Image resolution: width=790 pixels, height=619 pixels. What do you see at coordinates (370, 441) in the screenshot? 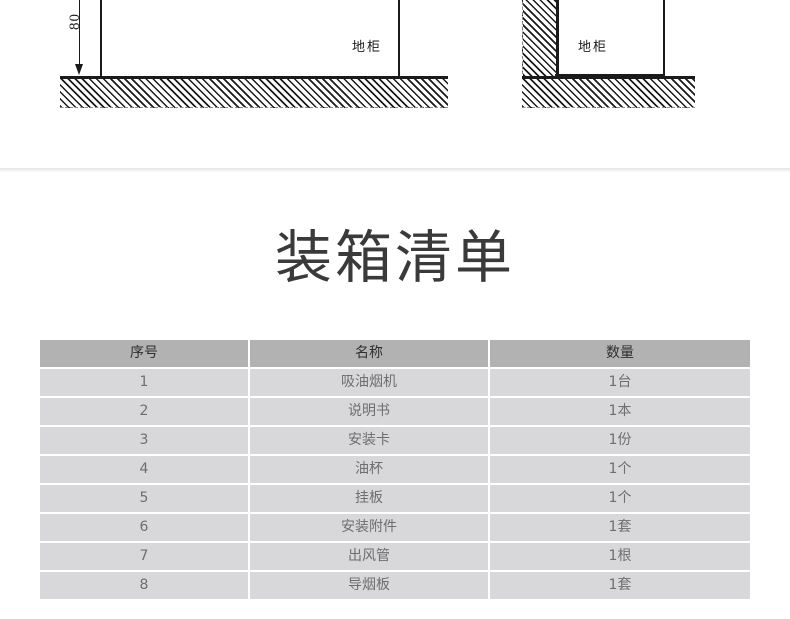
I see `cell-name: 安装卡` at bounding box center [370, 441].